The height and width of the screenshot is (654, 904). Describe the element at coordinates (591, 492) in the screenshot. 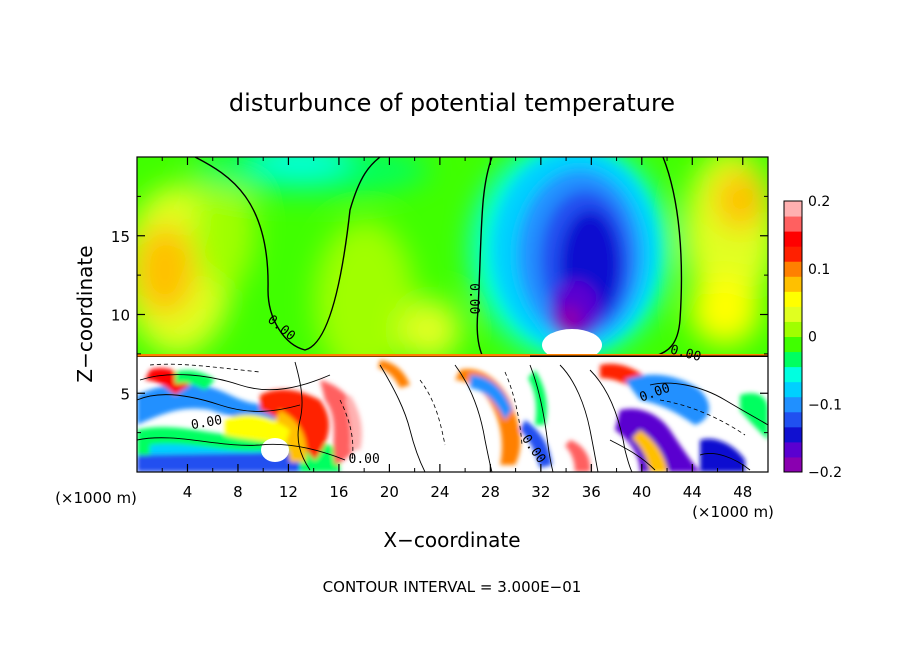

I see `x-tick-label: 36` at that location.